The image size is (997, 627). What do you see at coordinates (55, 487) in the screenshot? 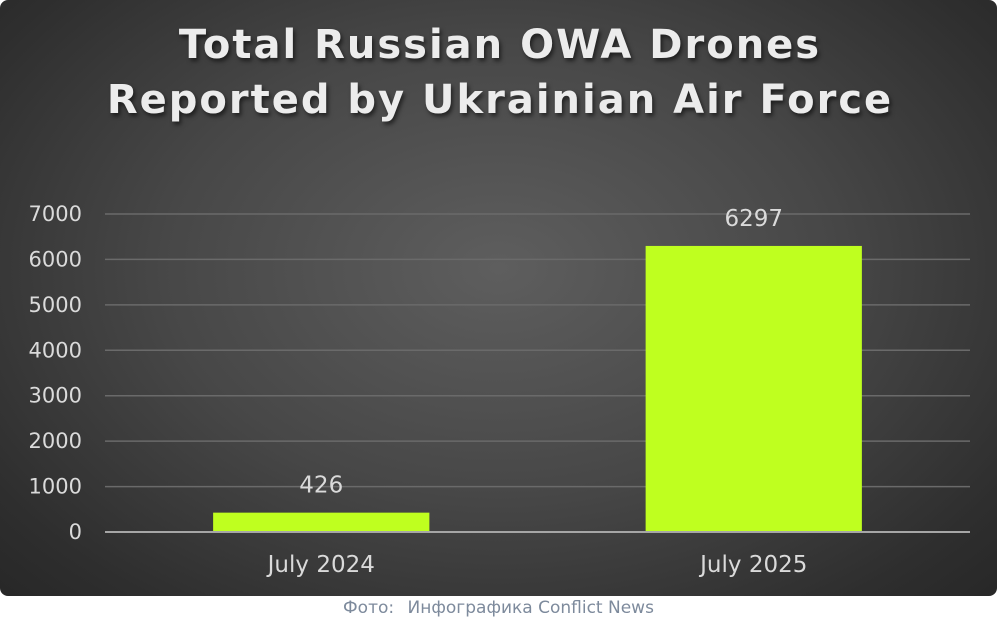
I see `y-tick-label: 1000` at bounding box center [55, 487].